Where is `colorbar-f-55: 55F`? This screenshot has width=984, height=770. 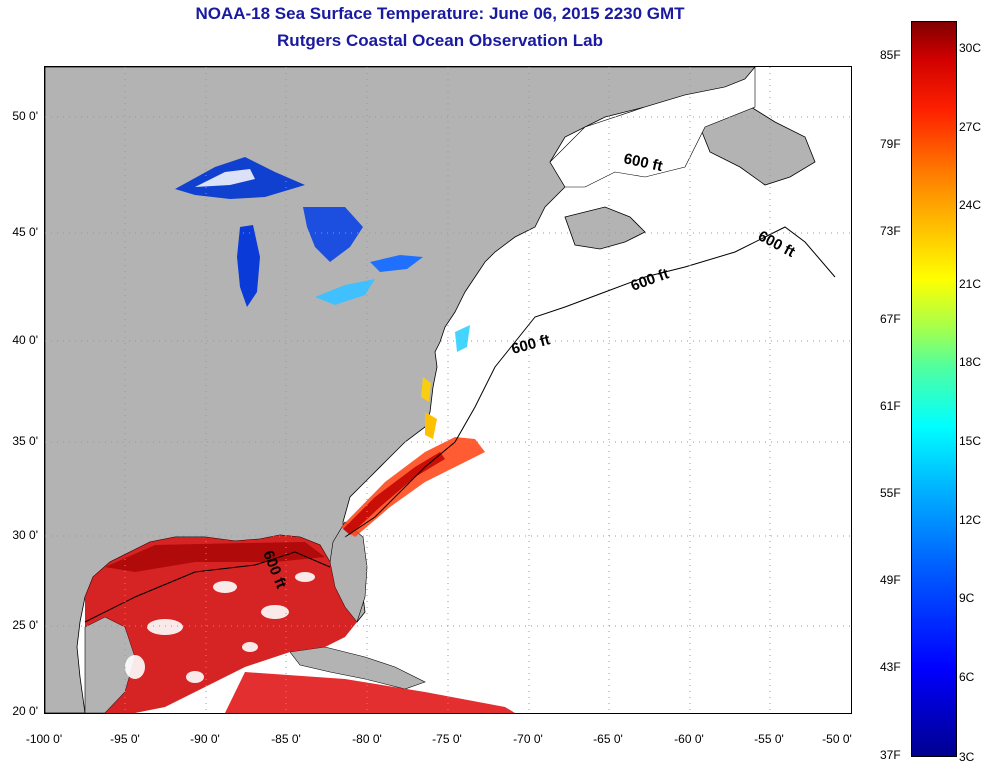 colorbar-f-55: 55F is located at coordinates (890, 493).